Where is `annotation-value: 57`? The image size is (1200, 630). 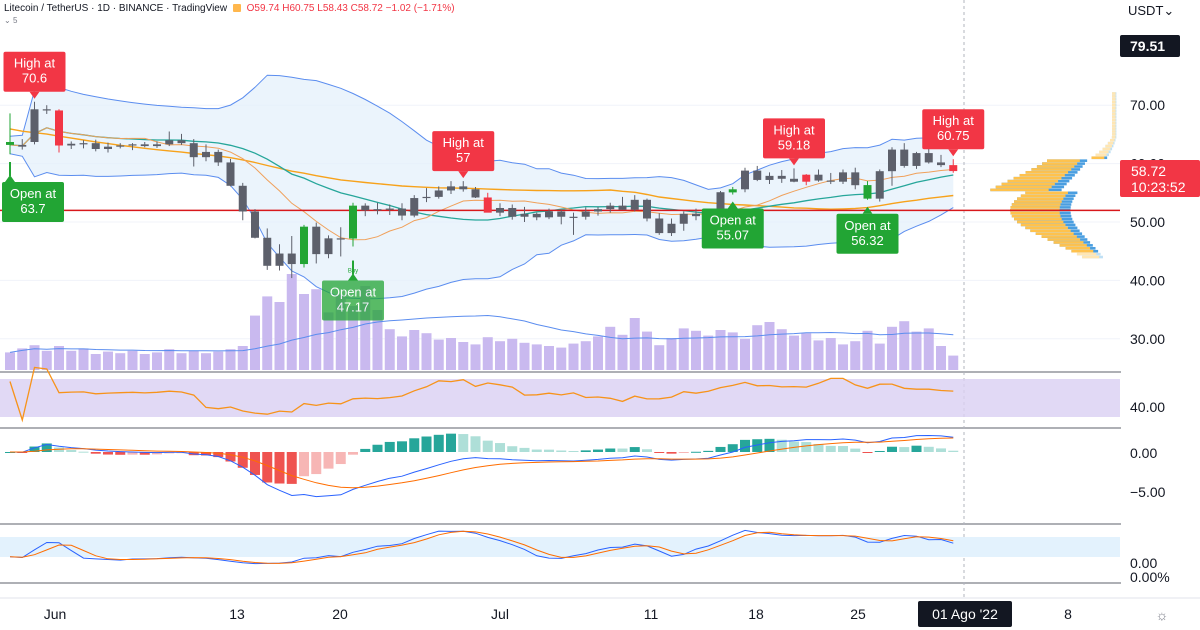 annotation-value: 57 is located at coordinates (463, 157).